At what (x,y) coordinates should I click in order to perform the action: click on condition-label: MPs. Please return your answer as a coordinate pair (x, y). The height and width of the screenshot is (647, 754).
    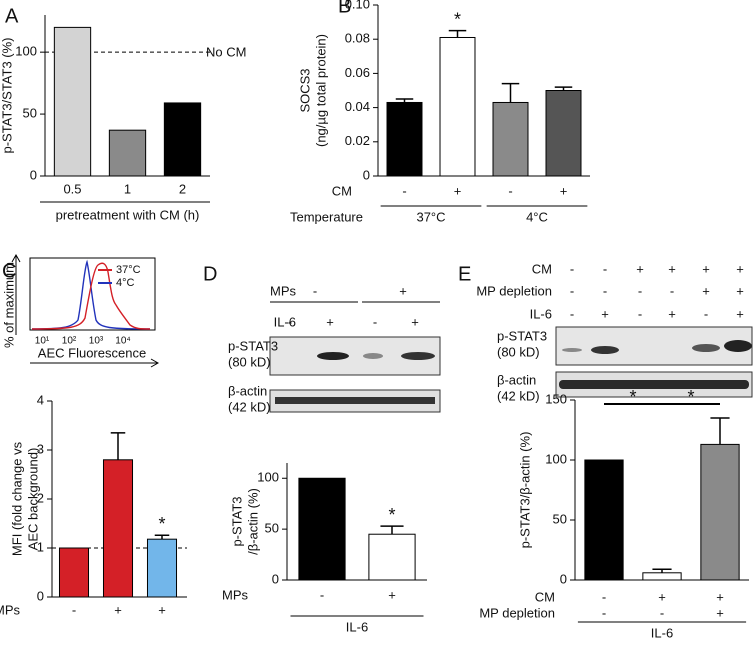
    Looking at the image, I should click on (10, 609).